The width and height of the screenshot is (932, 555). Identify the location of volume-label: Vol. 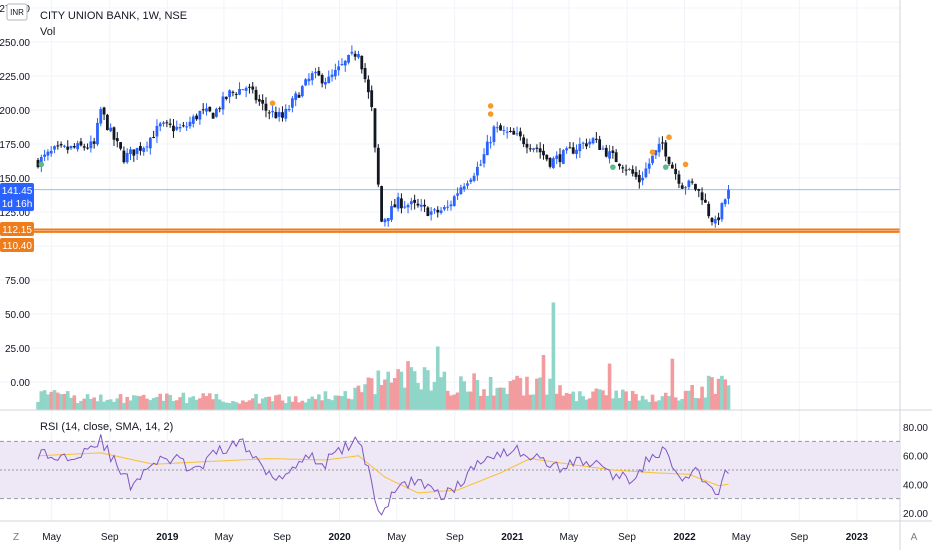
(47, 32).